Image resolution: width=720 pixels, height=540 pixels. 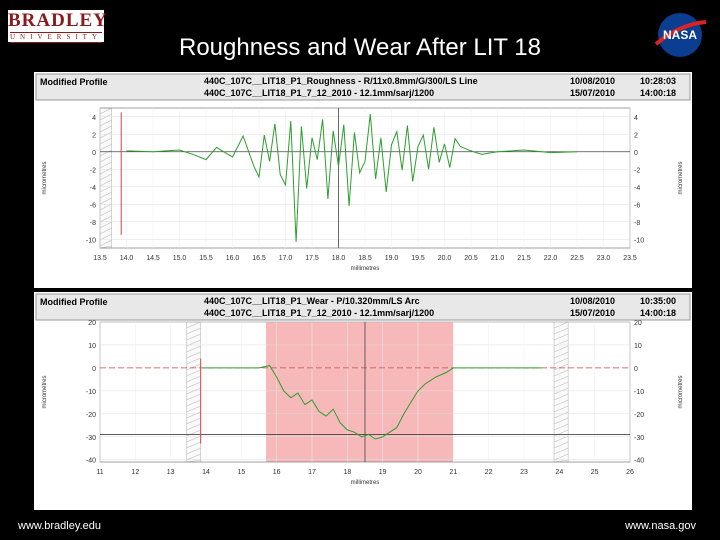 What do you see at coordinates (383, 472) in the screenshot?
I see `x-tick-label: 19` at bounding box center [383, 472].